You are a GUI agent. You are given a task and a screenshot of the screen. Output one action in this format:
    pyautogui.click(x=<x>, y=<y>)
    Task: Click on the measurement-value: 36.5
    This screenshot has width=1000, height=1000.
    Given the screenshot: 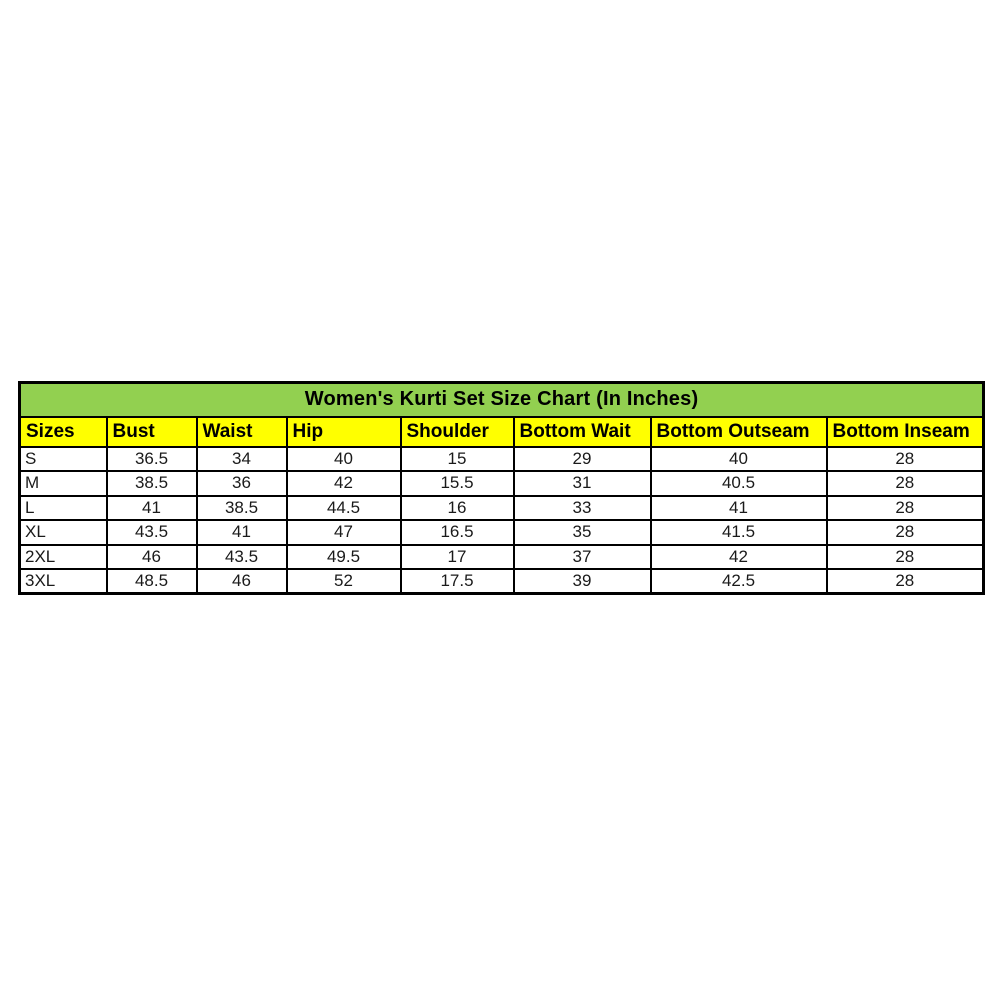 What is the action you would take?
    pyautogui.click(x=151, y=458)
    